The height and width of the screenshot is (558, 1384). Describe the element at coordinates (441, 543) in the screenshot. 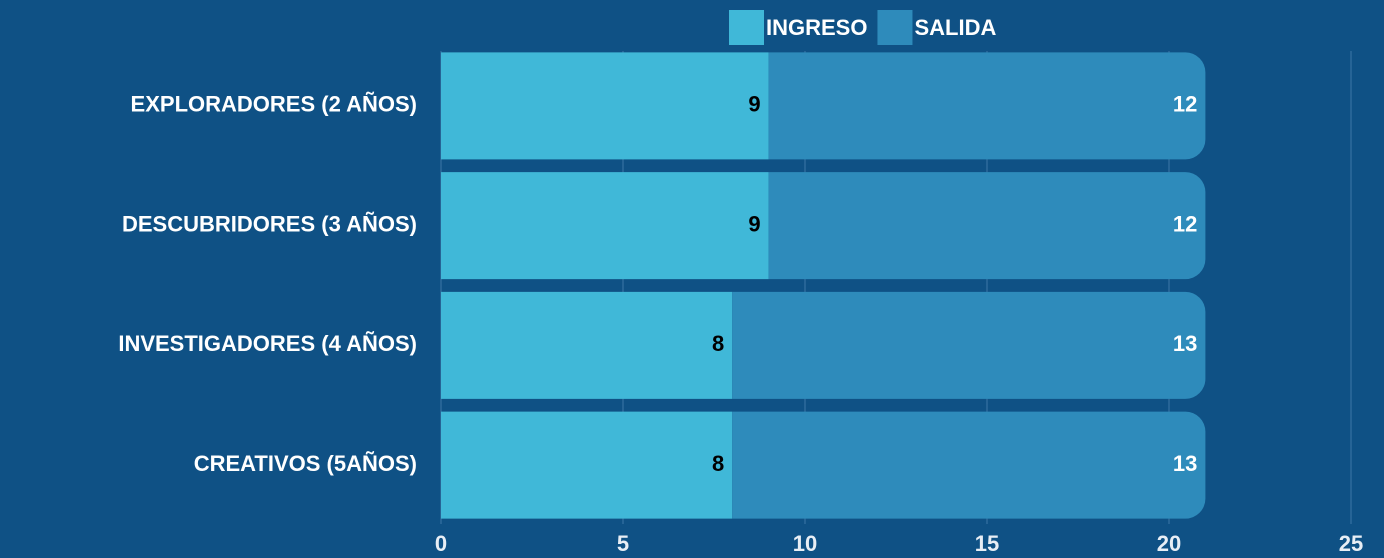

I see `x-tick-label: 0` at that location.